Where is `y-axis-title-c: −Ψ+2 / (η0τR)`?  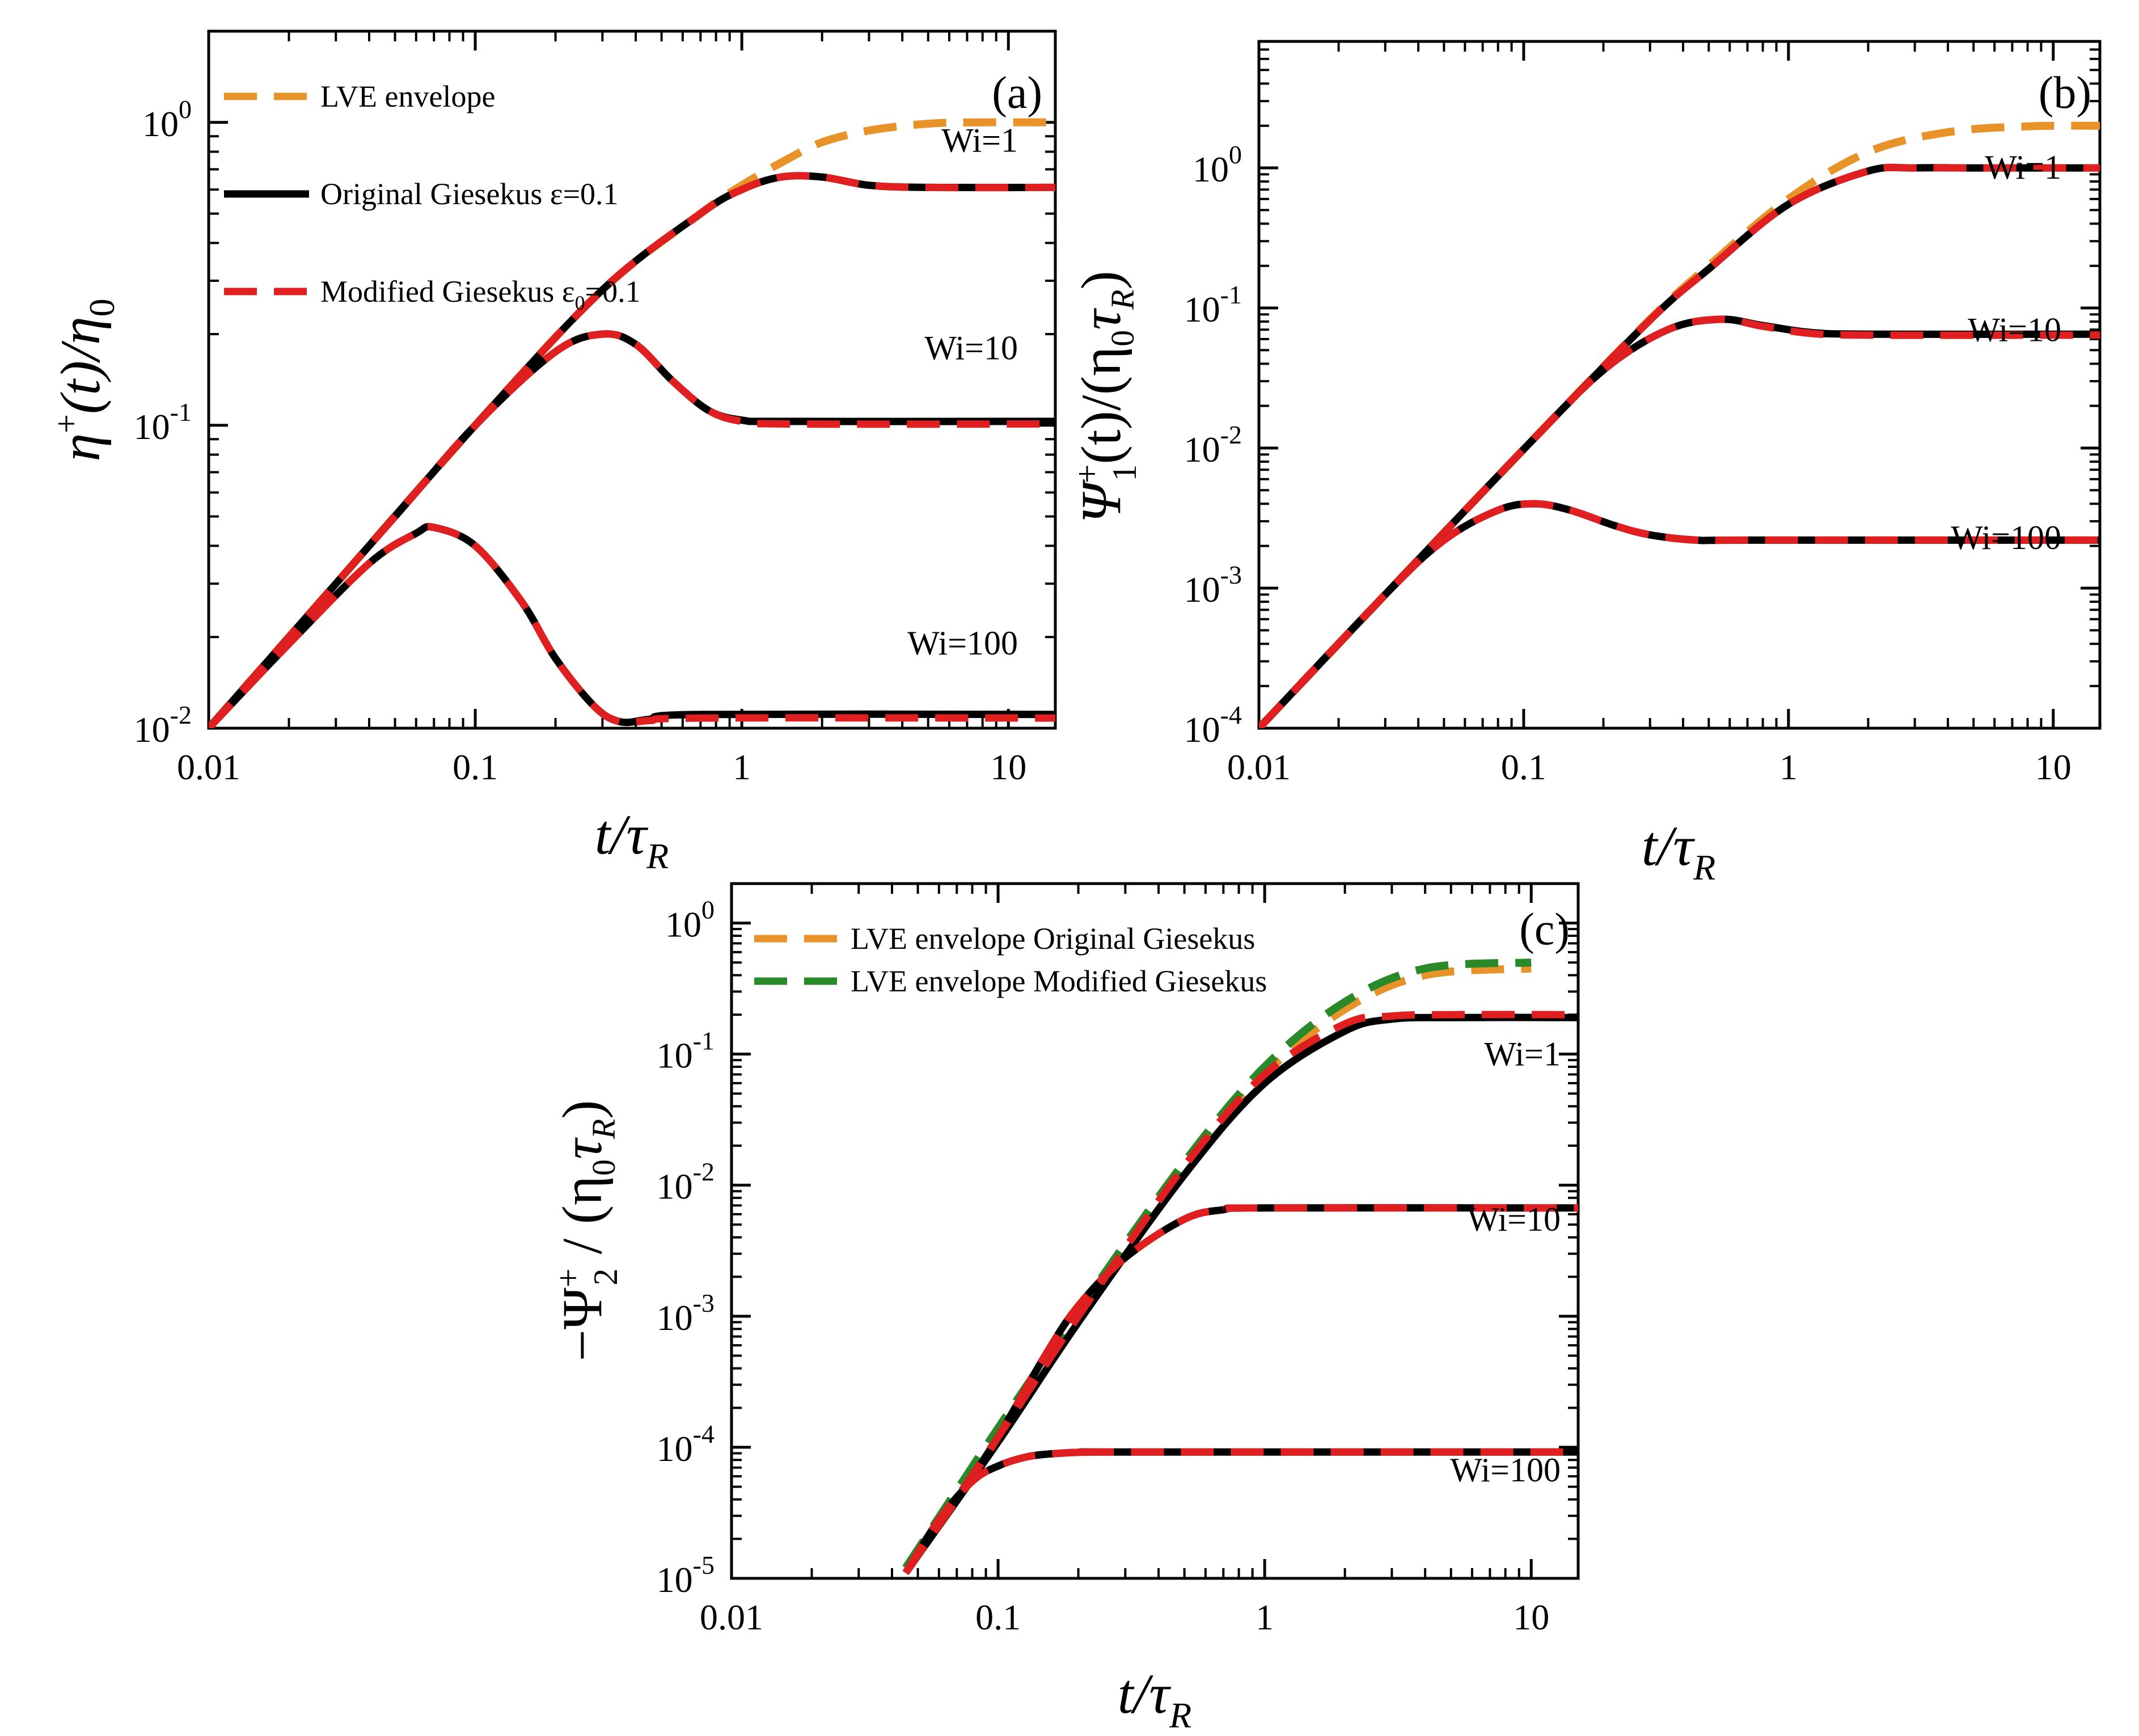 y-axis-title-c: −Ψ+2 / (η0τR) is located at coordinates (586, 1231).